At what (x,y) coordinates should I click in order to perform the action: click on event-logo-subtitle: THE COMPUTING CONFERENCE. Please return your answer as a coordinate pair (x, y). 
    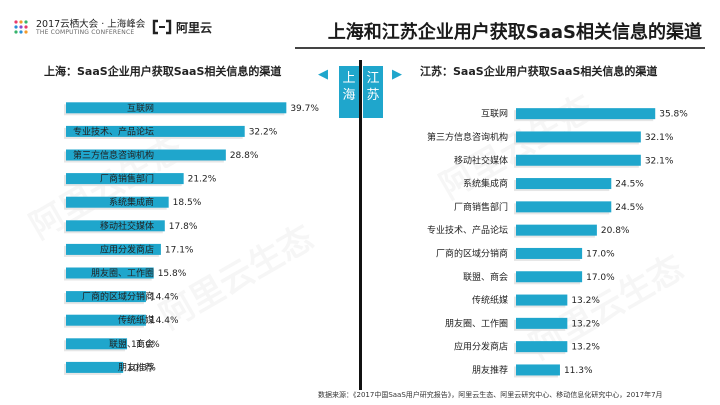
    Looking at the image, I should click on (85, 32).